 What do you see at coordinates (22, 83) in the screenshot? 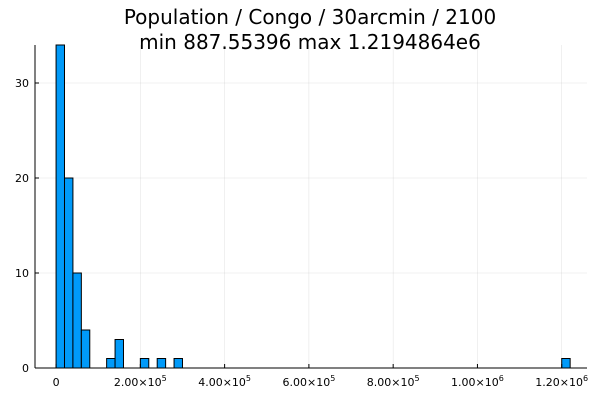
I see `y-tick-label-3: 30` at bounding box center [22, 83].